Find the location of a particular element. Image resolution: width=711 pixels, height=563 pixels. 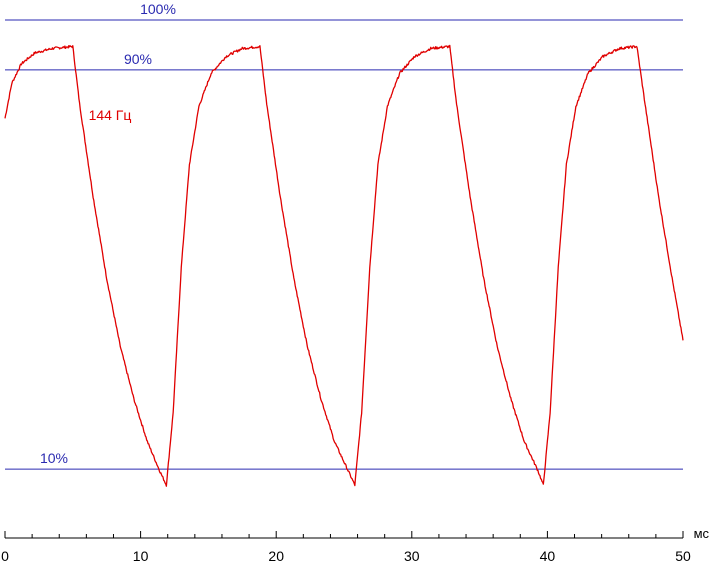

x-tick-label: 10 is located at coordinates (141, 555).